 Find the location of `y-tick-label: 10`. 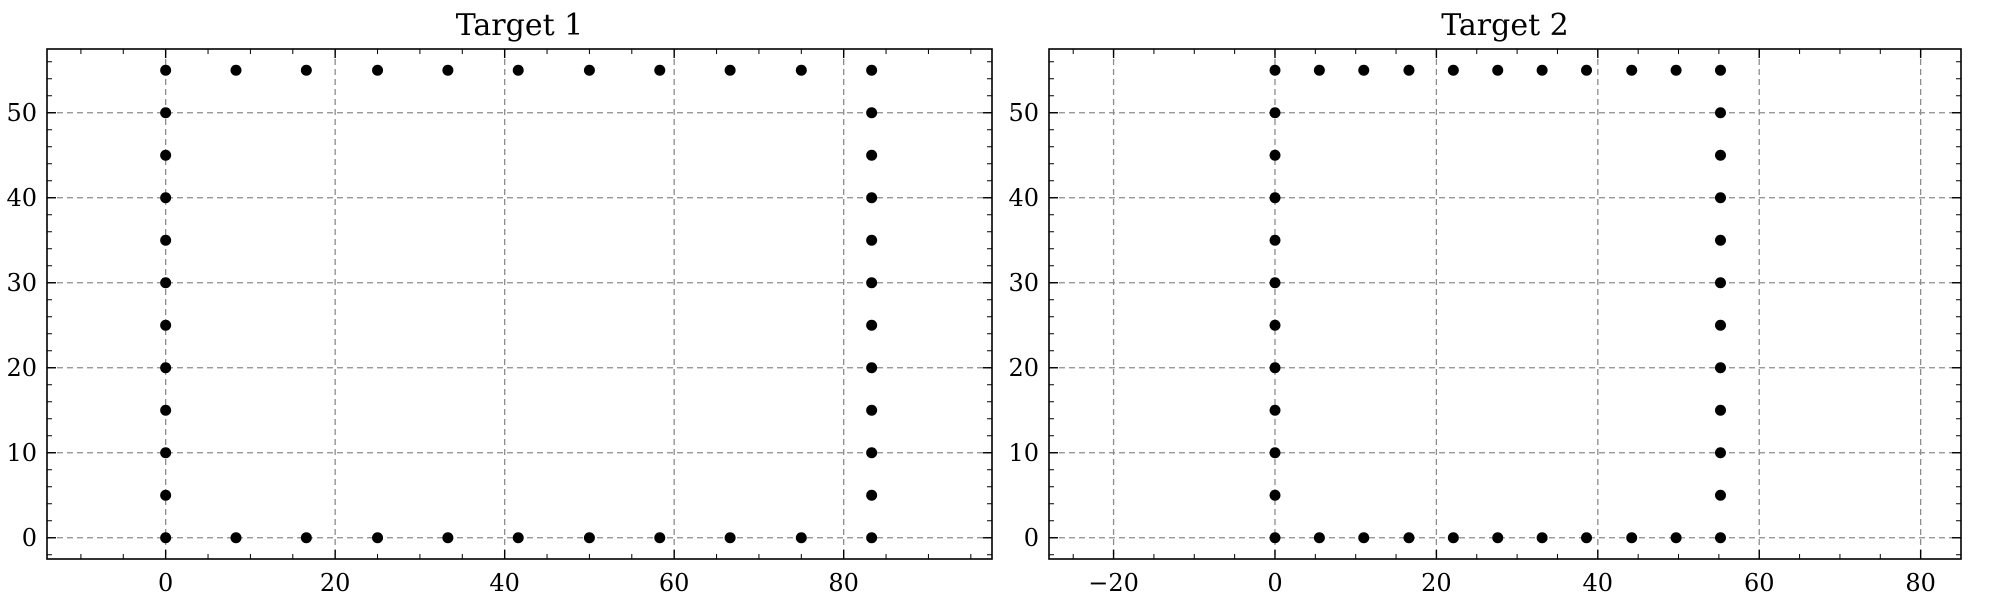

y-tick-label: 10 is located at coordinates (21, 453).